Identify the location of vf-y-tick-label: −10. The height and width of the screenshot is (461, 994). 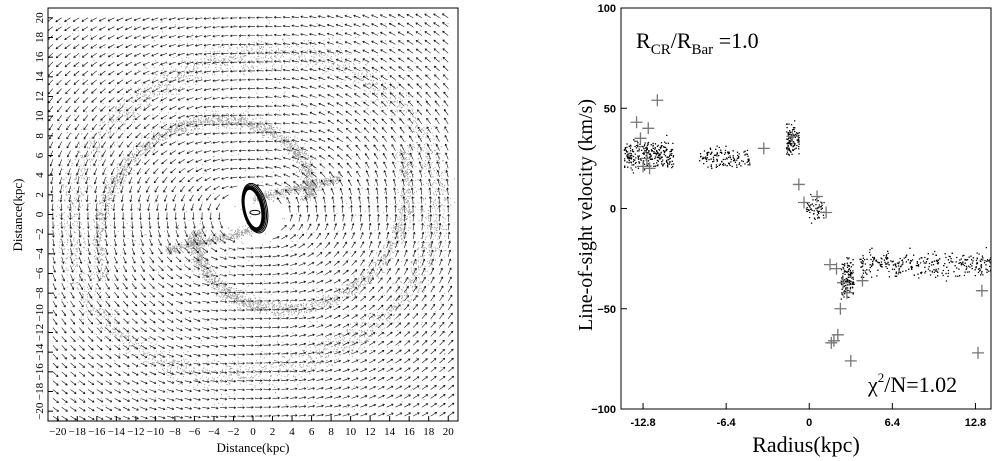
(40, 313).